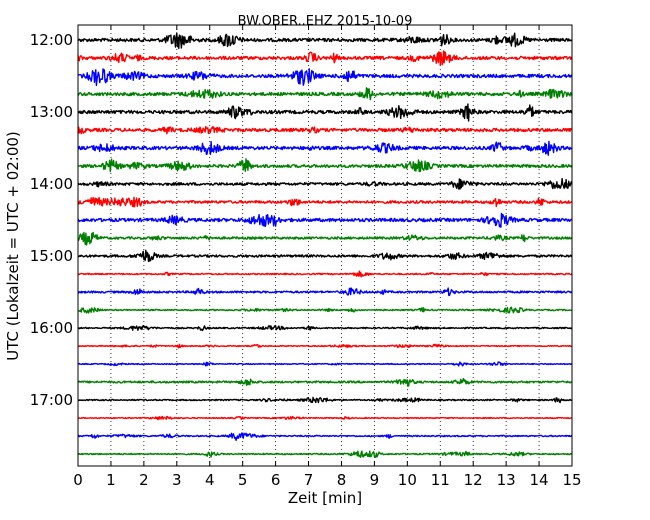 Image resolution: width=650 pixels, height=520 pixels. I want to click on x-tick-label: 8, so click(342, 480).